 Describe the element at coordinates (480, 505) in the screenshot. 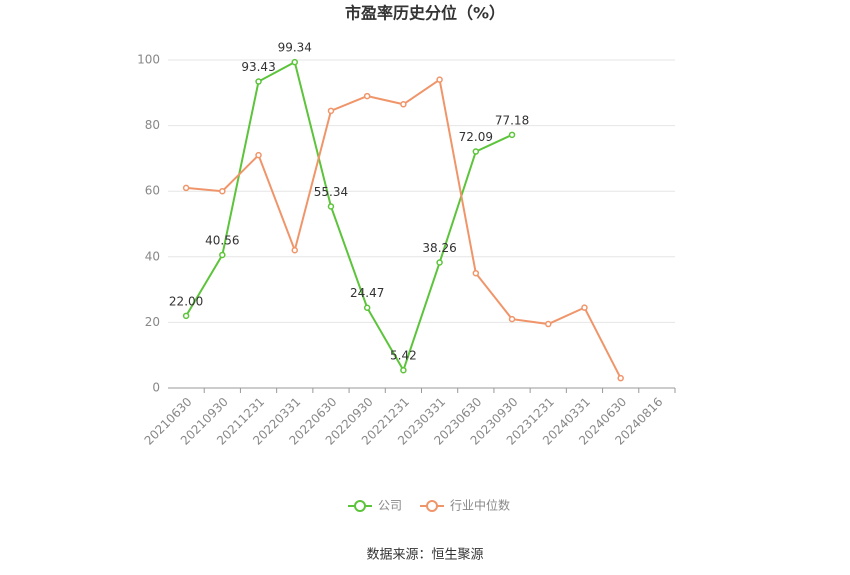

I see `legend-label: 行业中位数` at that location.